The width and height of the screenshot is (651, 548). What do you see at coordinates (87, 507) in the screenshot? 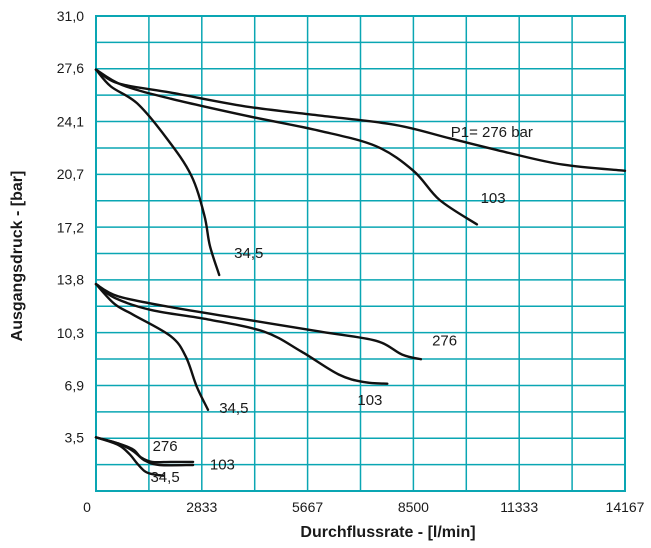
I see `x-tick-label: 0` at bounding box center [87, 507].